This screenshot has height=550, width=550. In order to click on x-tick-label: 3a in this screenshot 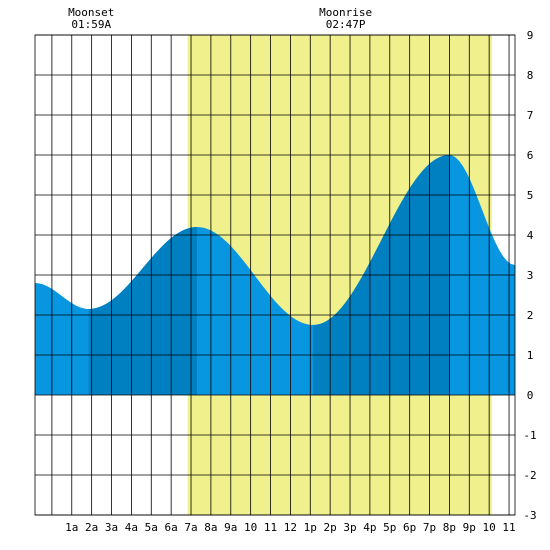, I will do `click(111, 527)`.